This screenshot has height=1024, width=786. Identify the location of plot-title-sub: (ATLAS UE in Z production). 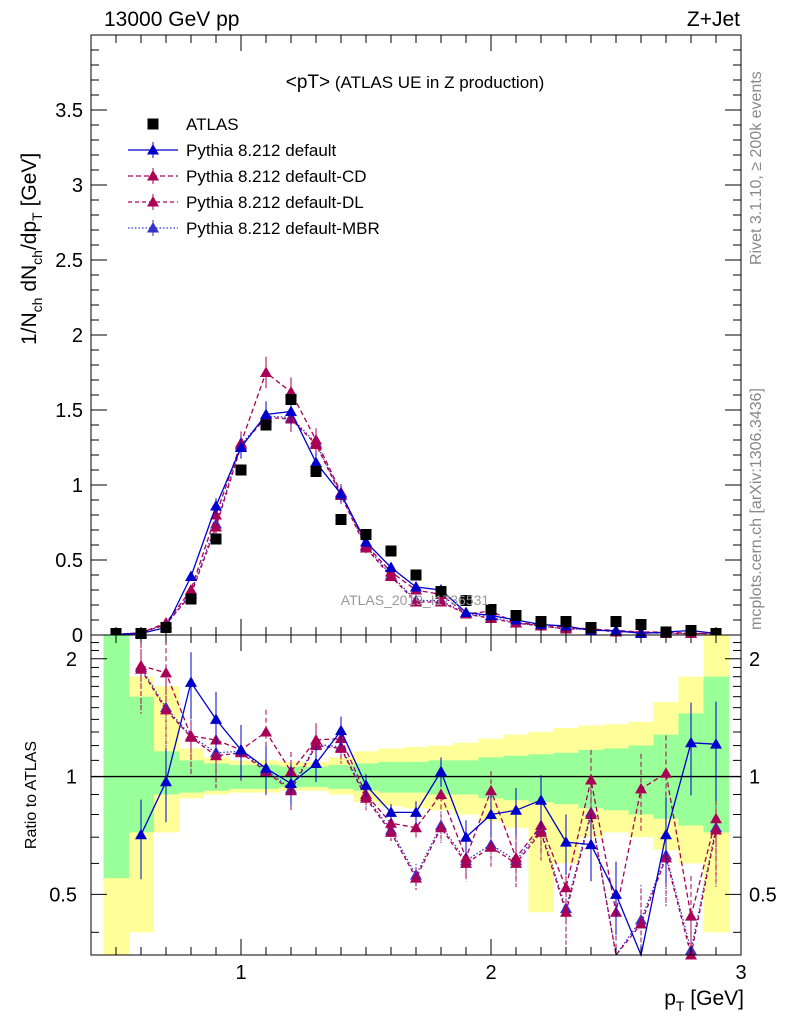
(437, 82).